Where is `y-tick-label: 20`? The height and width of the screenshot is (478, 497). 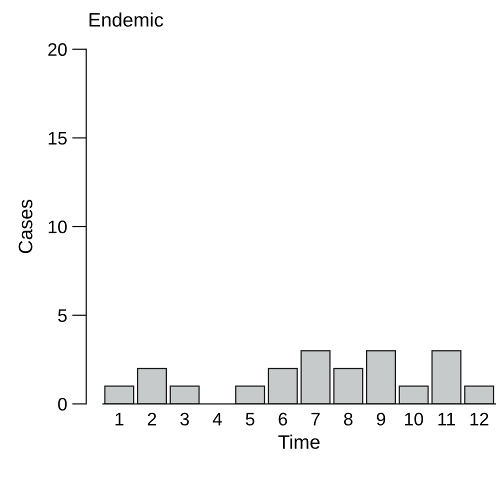 y-tick-label: 20 is located at coordinates (57, 49).